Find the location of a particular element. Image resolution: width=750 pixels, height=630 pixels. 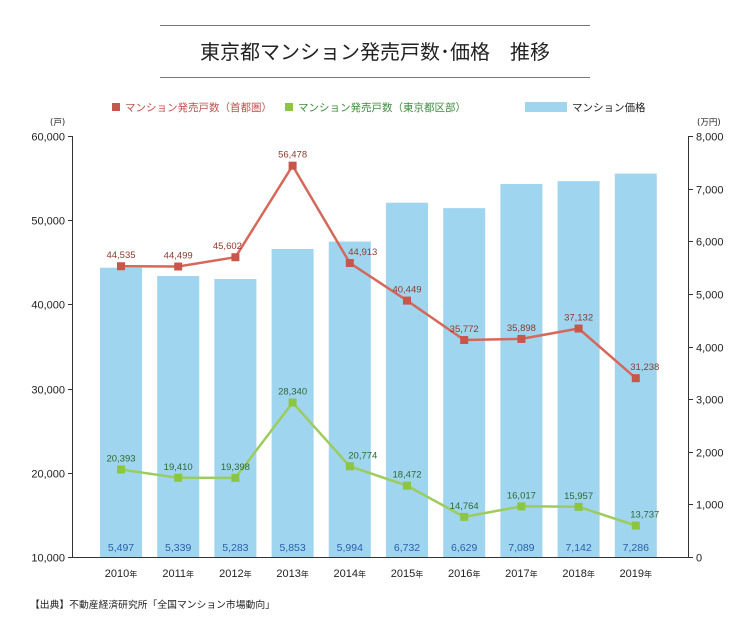

shutoken-value-label-2012: 45,602 is located at coordinates (227, 246).